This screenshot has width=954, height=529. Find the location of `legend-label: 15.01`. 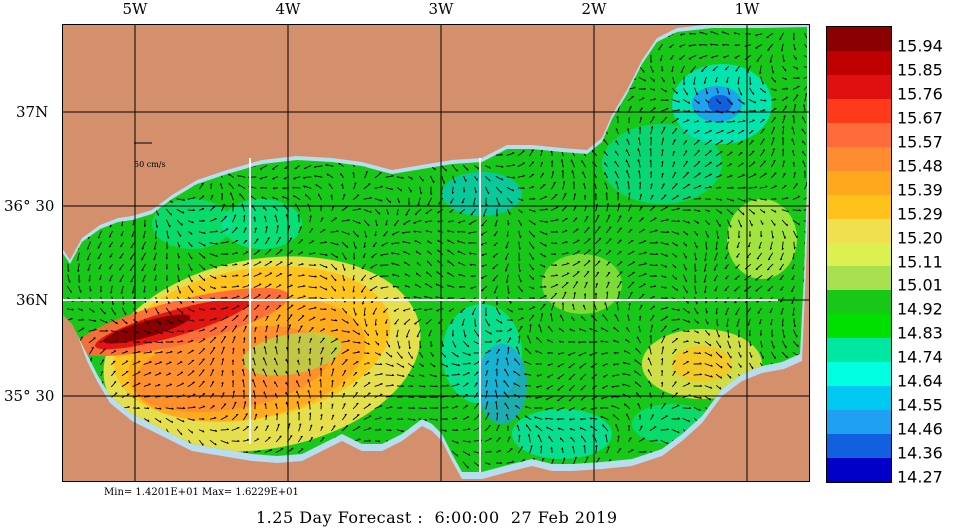

legend-label: 15.01 is located at coordinates (920, 285).